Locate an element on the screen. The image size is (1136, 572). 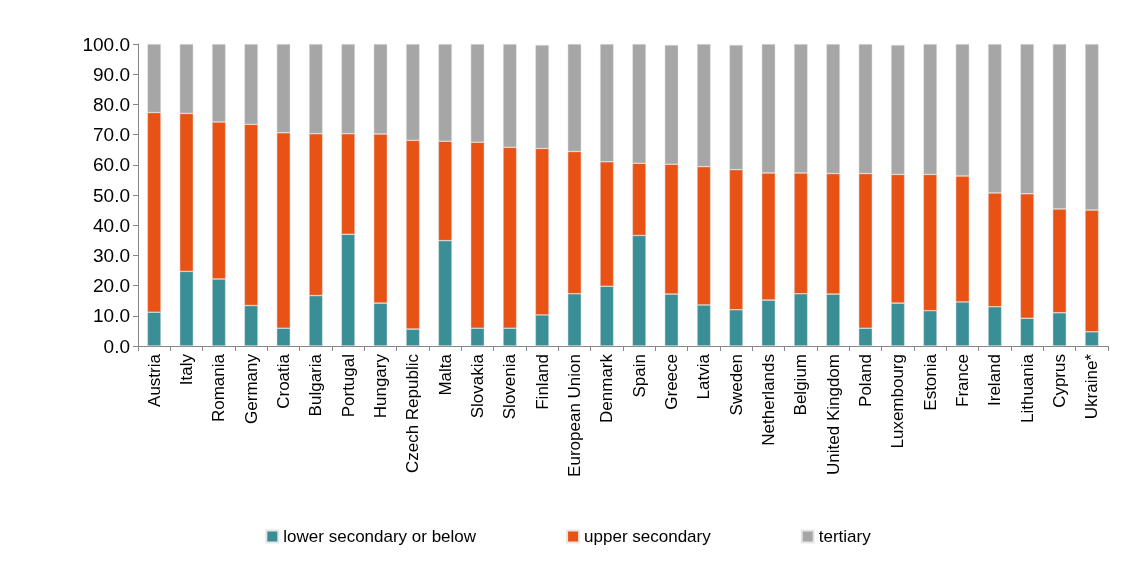
y-tick-label: 100.0 is located at coordinates (106, 44).